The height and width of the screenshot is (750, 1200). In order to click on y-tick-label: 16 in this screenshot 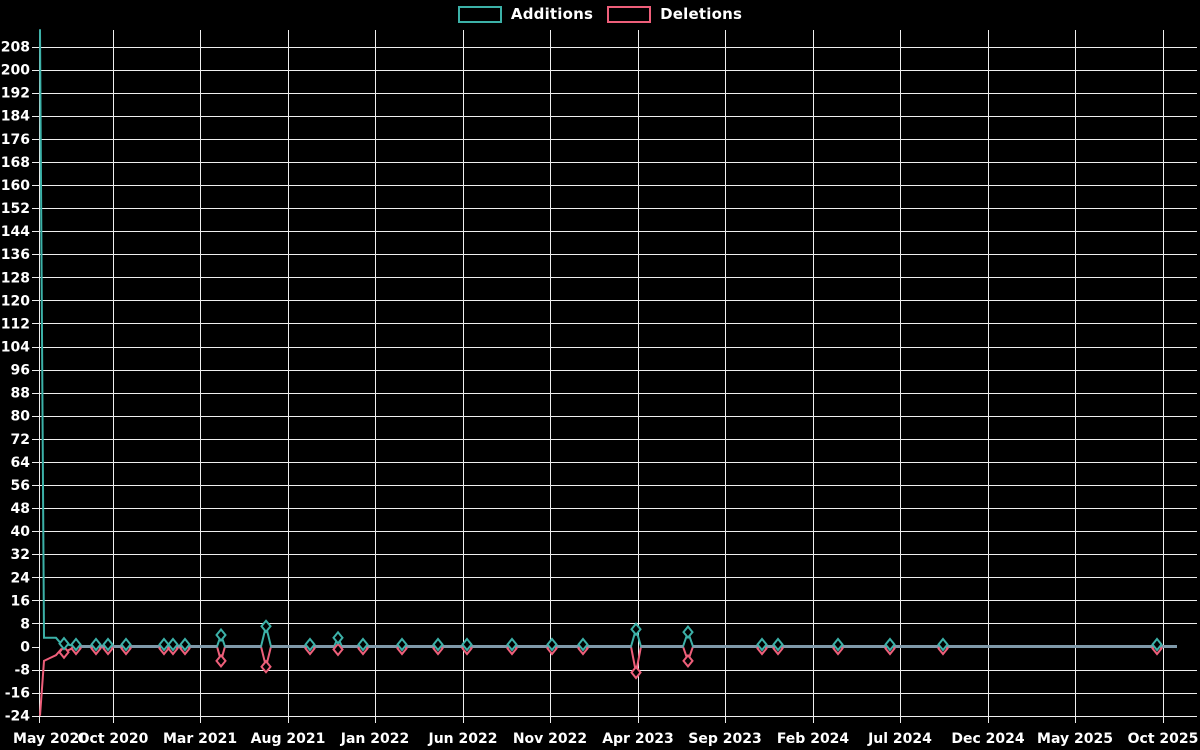, I will do `click(20, 601)`.